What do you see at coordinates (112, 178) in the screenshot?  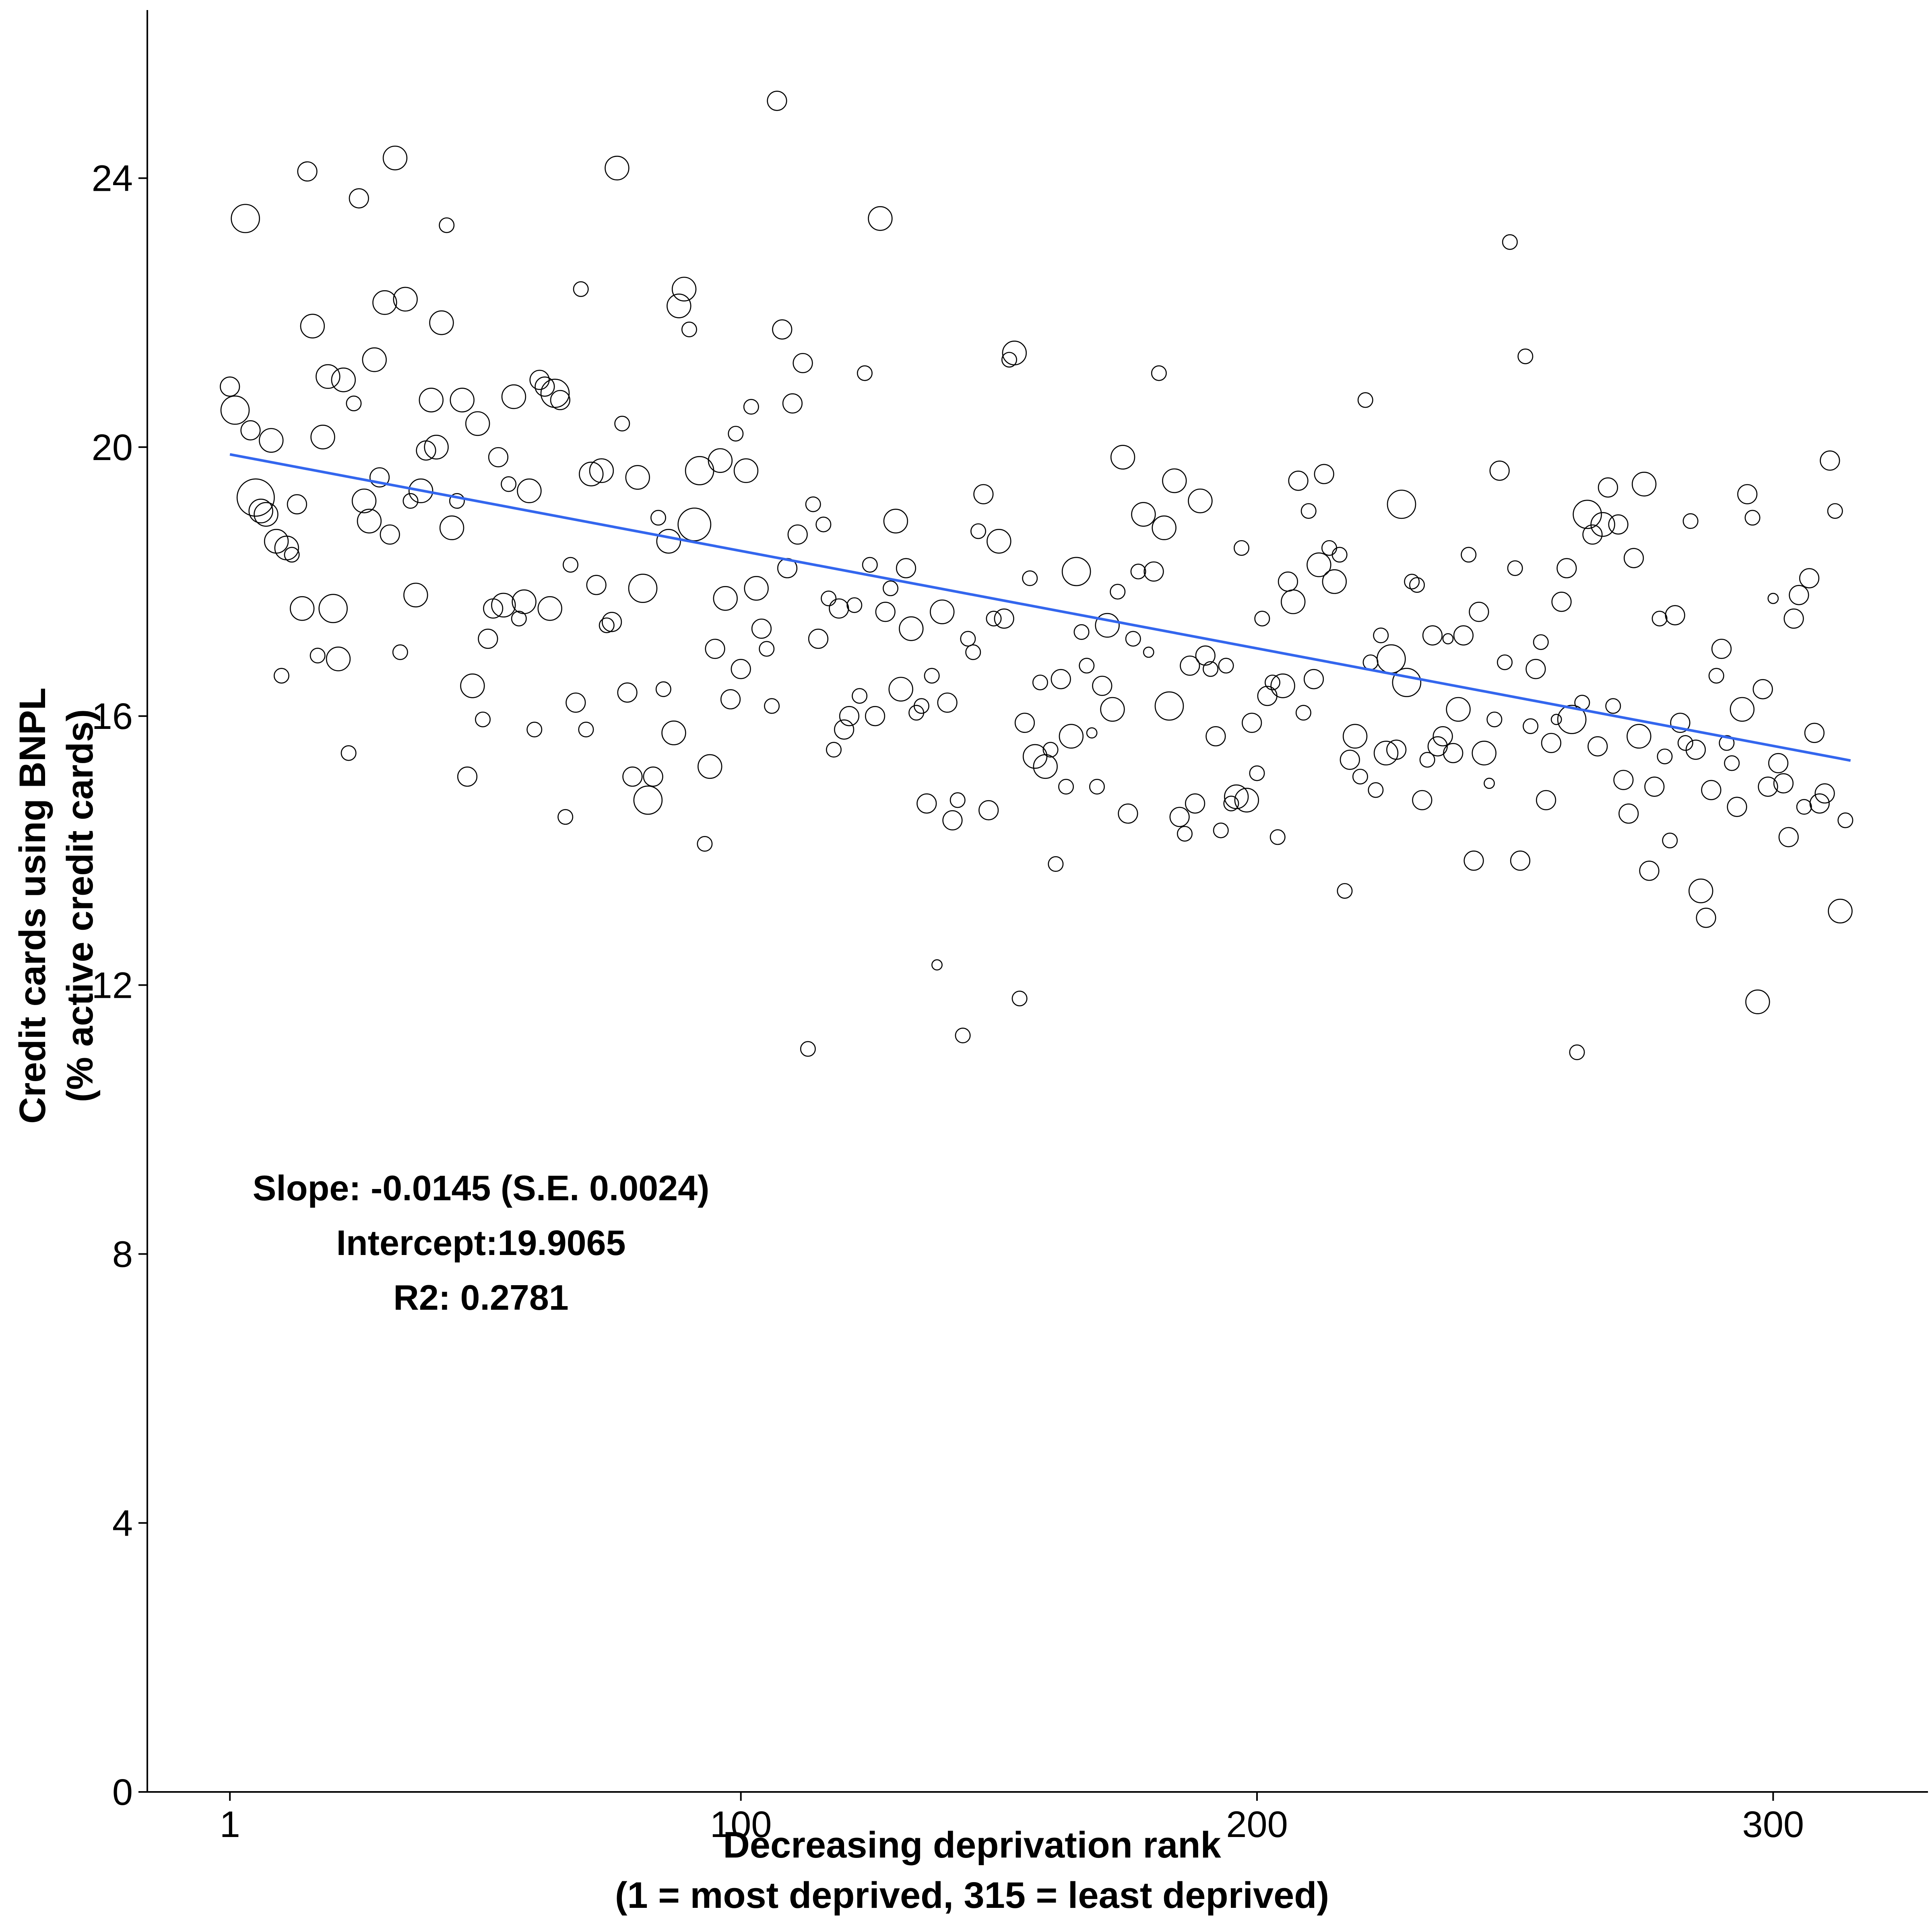 I see `y-tick-label: 24` at bounding box center [112, 178].